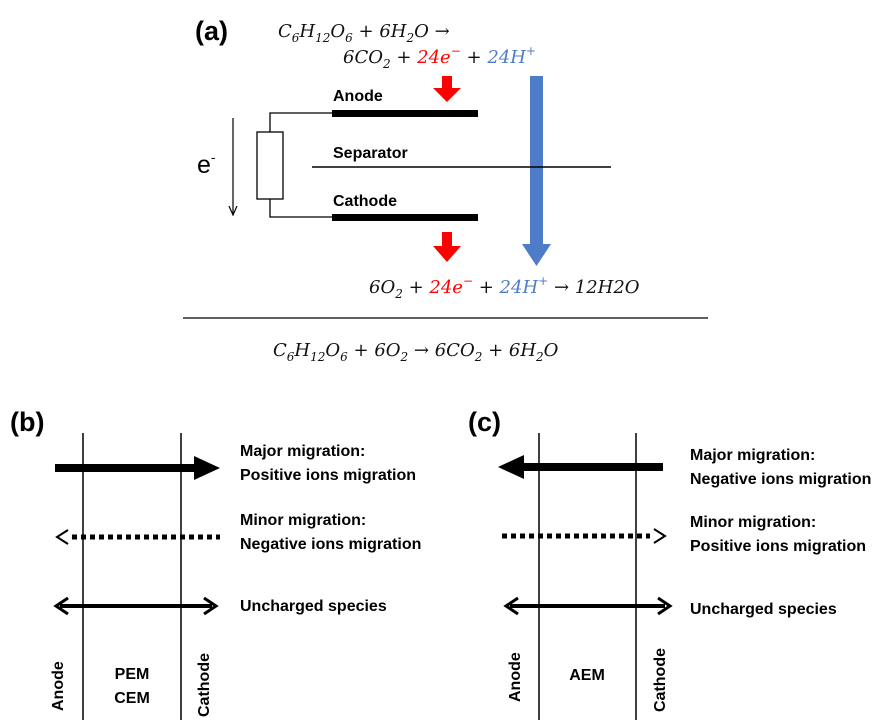 The height and width of the screenshot is (720, 886). What do you see at coordinates (137, 468) in the screenshot?
I see `panel-b-major-arrow` at bounding box center [137, 468].